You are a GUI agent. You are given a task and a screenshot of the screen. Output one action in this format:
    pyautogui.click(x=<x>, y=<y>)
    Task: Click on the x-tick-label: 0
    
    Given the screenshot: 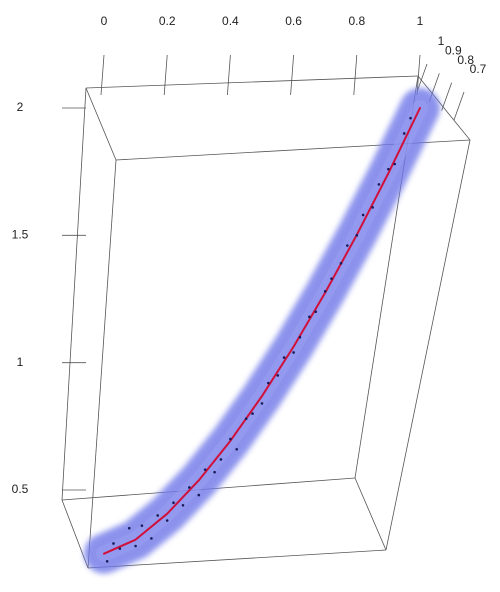 What is the action you would take?
    pyautogui.click(x=104, y=21)
    